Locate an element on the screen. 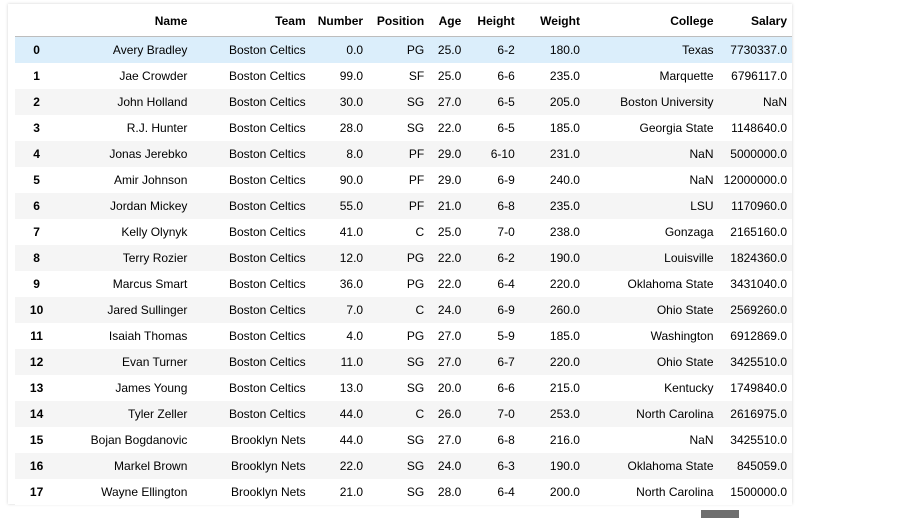 This screenshot has height=518, width=908. cell-age: 20.0 is located at coordinates (449, 388).